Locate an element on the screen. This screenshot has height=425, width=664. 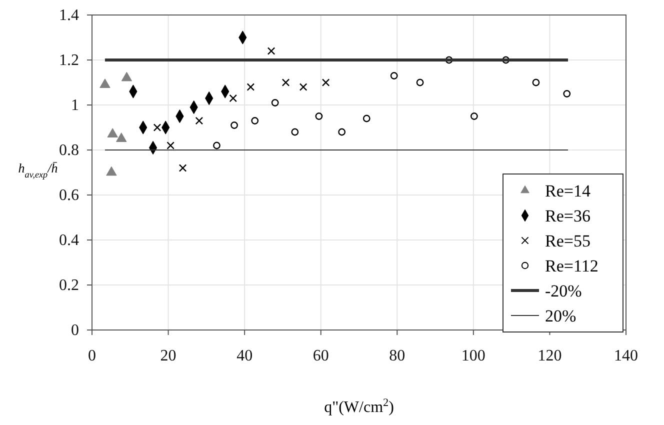
x-tick-label: 0 is located at coordinates (92, 355).